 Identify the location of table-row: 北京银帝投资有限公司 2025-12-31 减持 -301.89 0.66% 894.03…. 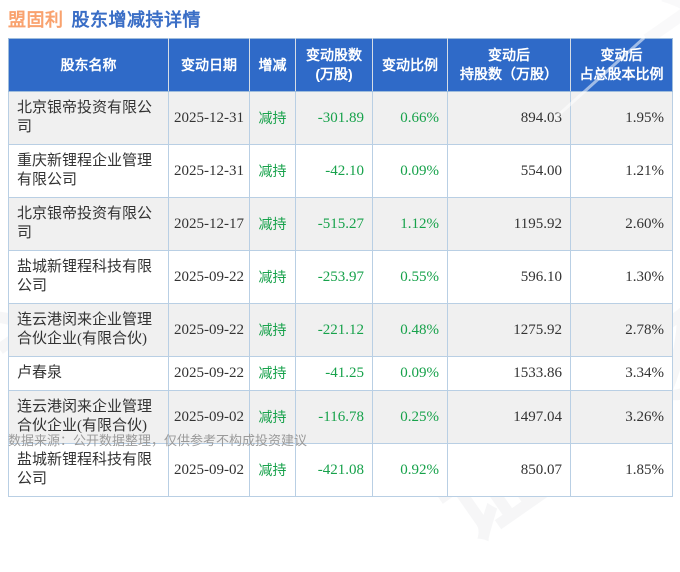
(340, 118).